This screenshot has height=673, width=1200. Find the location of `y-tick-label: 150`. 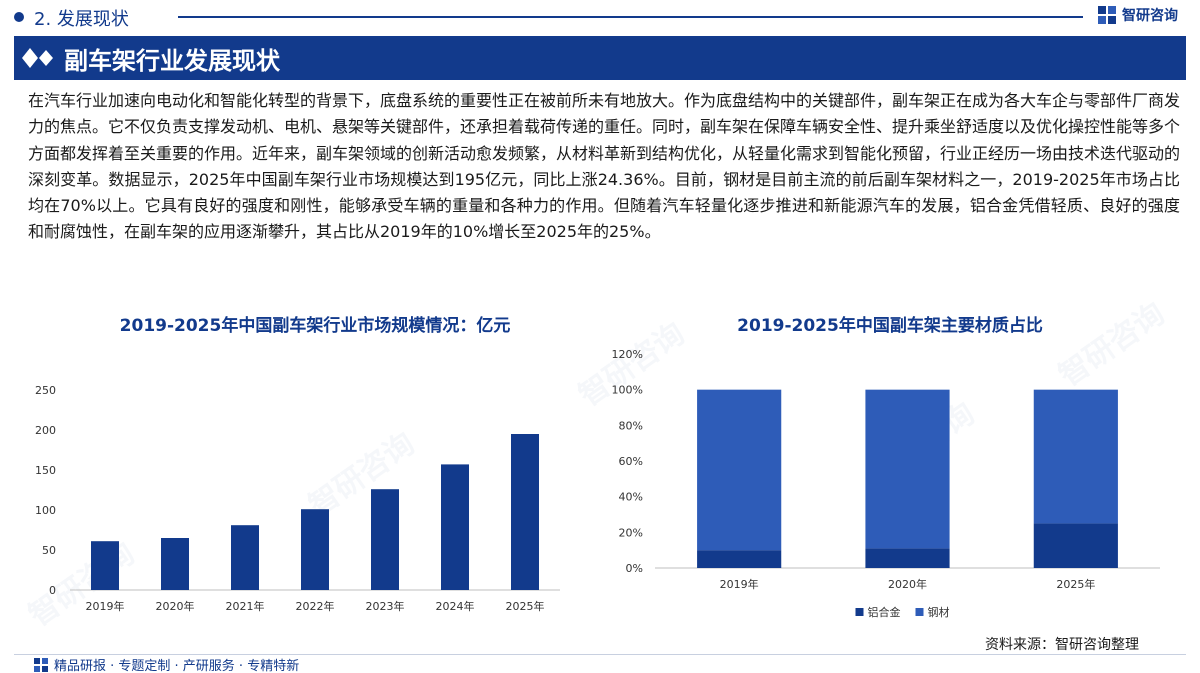

y-tick-label: 150 is located at coordinates (45, 470).